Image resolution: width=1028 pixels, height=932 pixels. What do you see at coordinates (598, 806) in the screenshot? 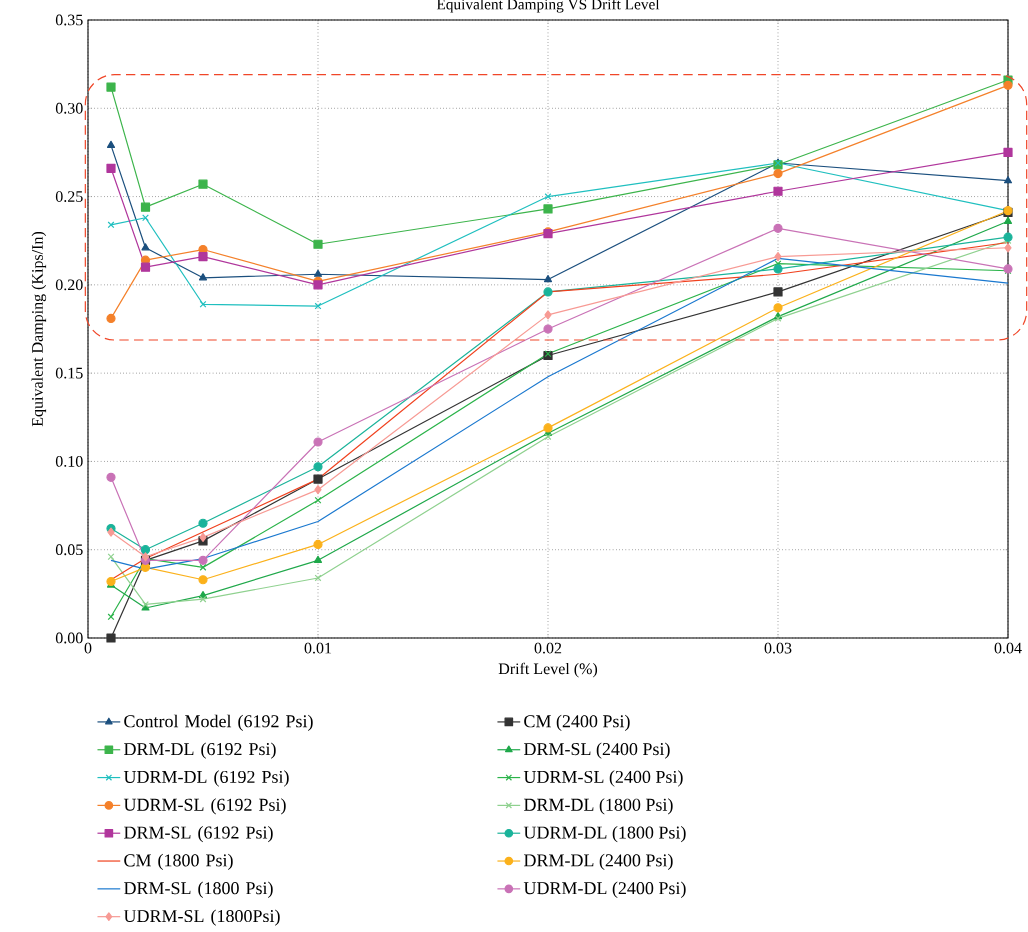
I see `legend-label: DRM-DL (1800 Psi)` at bounding box center [598, 806].